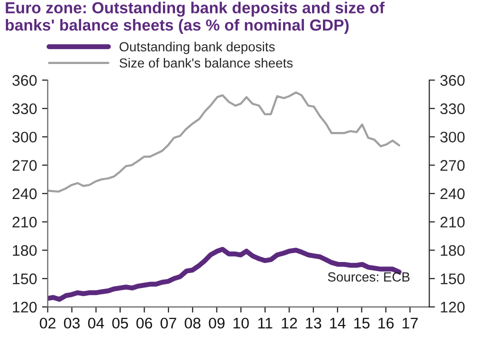  What do you see at coordinates (96, 323) in the screenshot?
I see `x-tick-label: 04` at bounding box center [96, 323].